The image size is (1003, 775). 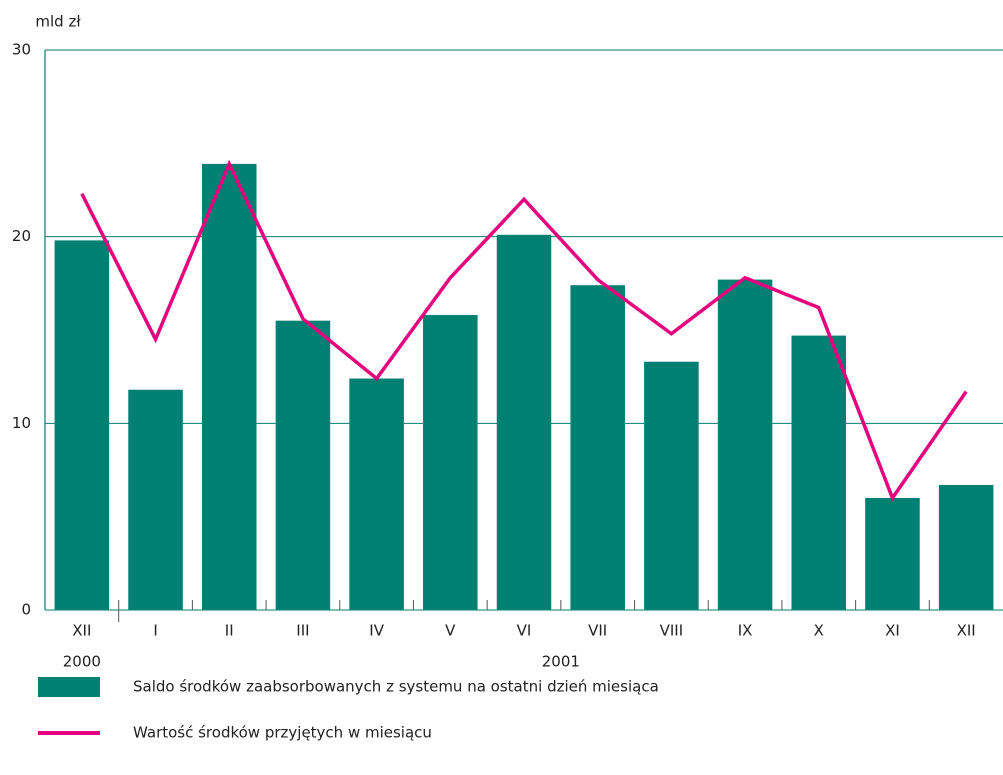 I want to click on x-tick-label: VII, so click(x=597, y=631).